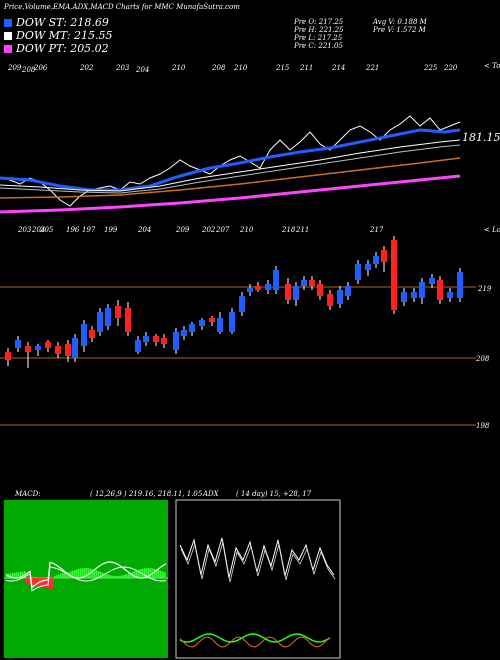 The image size is (500, 660). What do you see at coordinates (246, 230) in the screenshot?
I see `bottom-tick-label: 210` at bounding box center [246, 230].